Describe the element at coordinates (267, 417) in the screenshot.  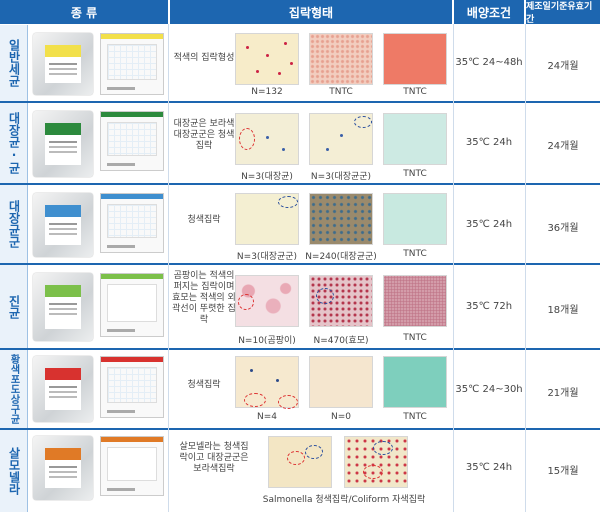
I see `plate-caption: N=4` at that location.